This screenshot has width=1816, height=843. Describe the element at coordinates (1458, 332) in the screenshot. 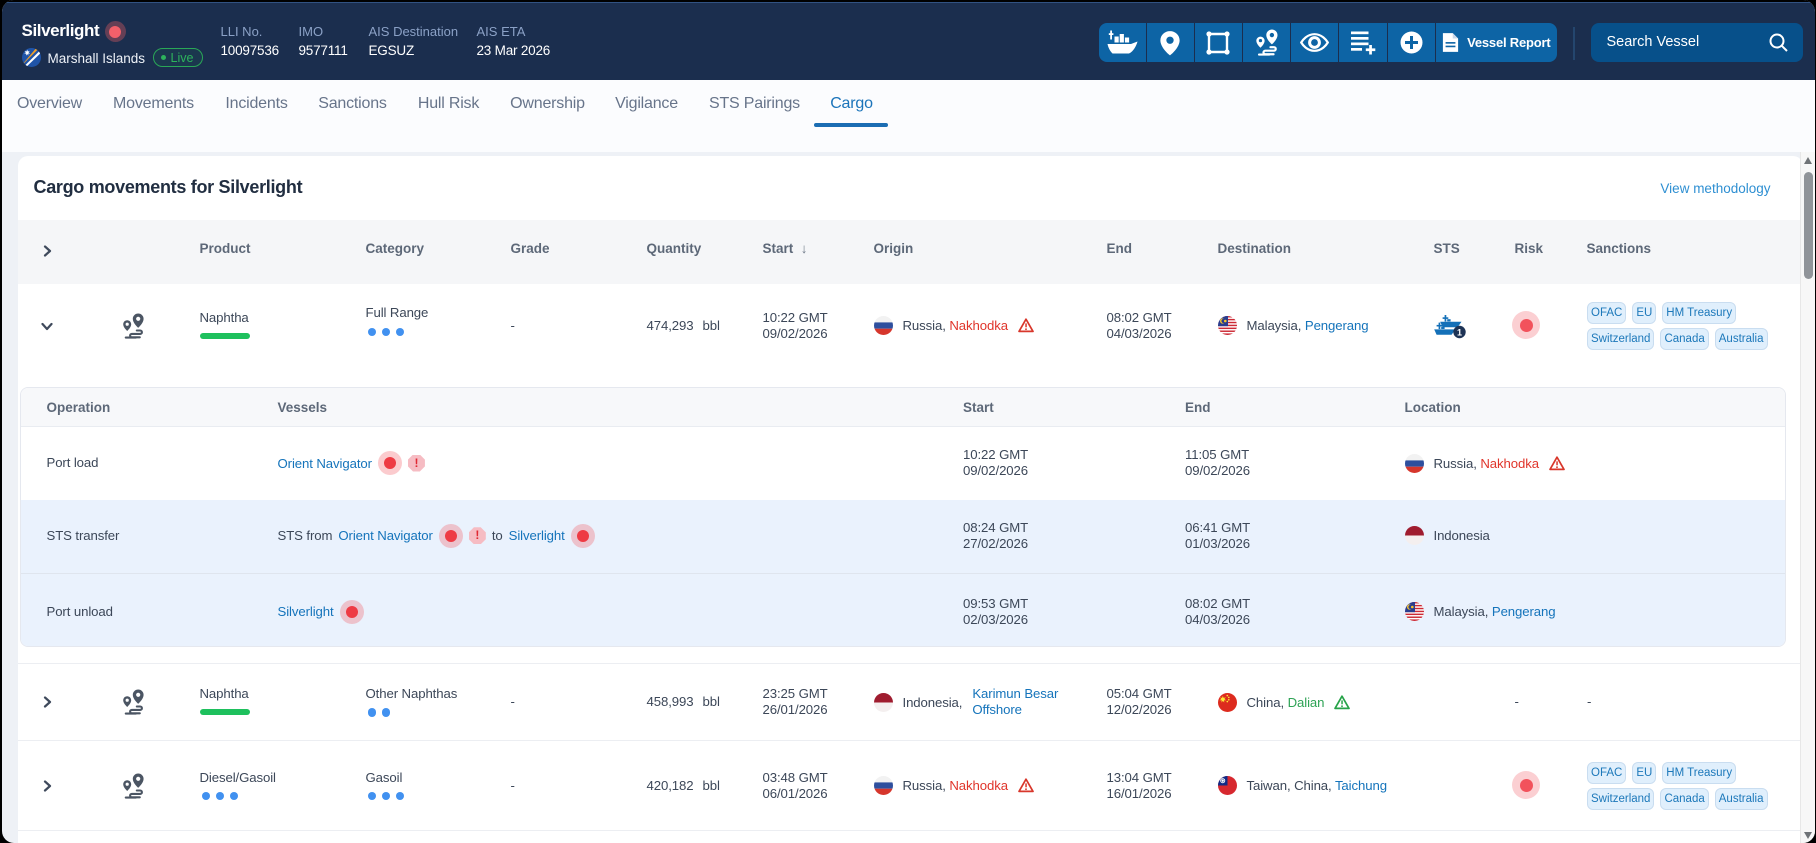

I see `svg-text: 1` at that location.